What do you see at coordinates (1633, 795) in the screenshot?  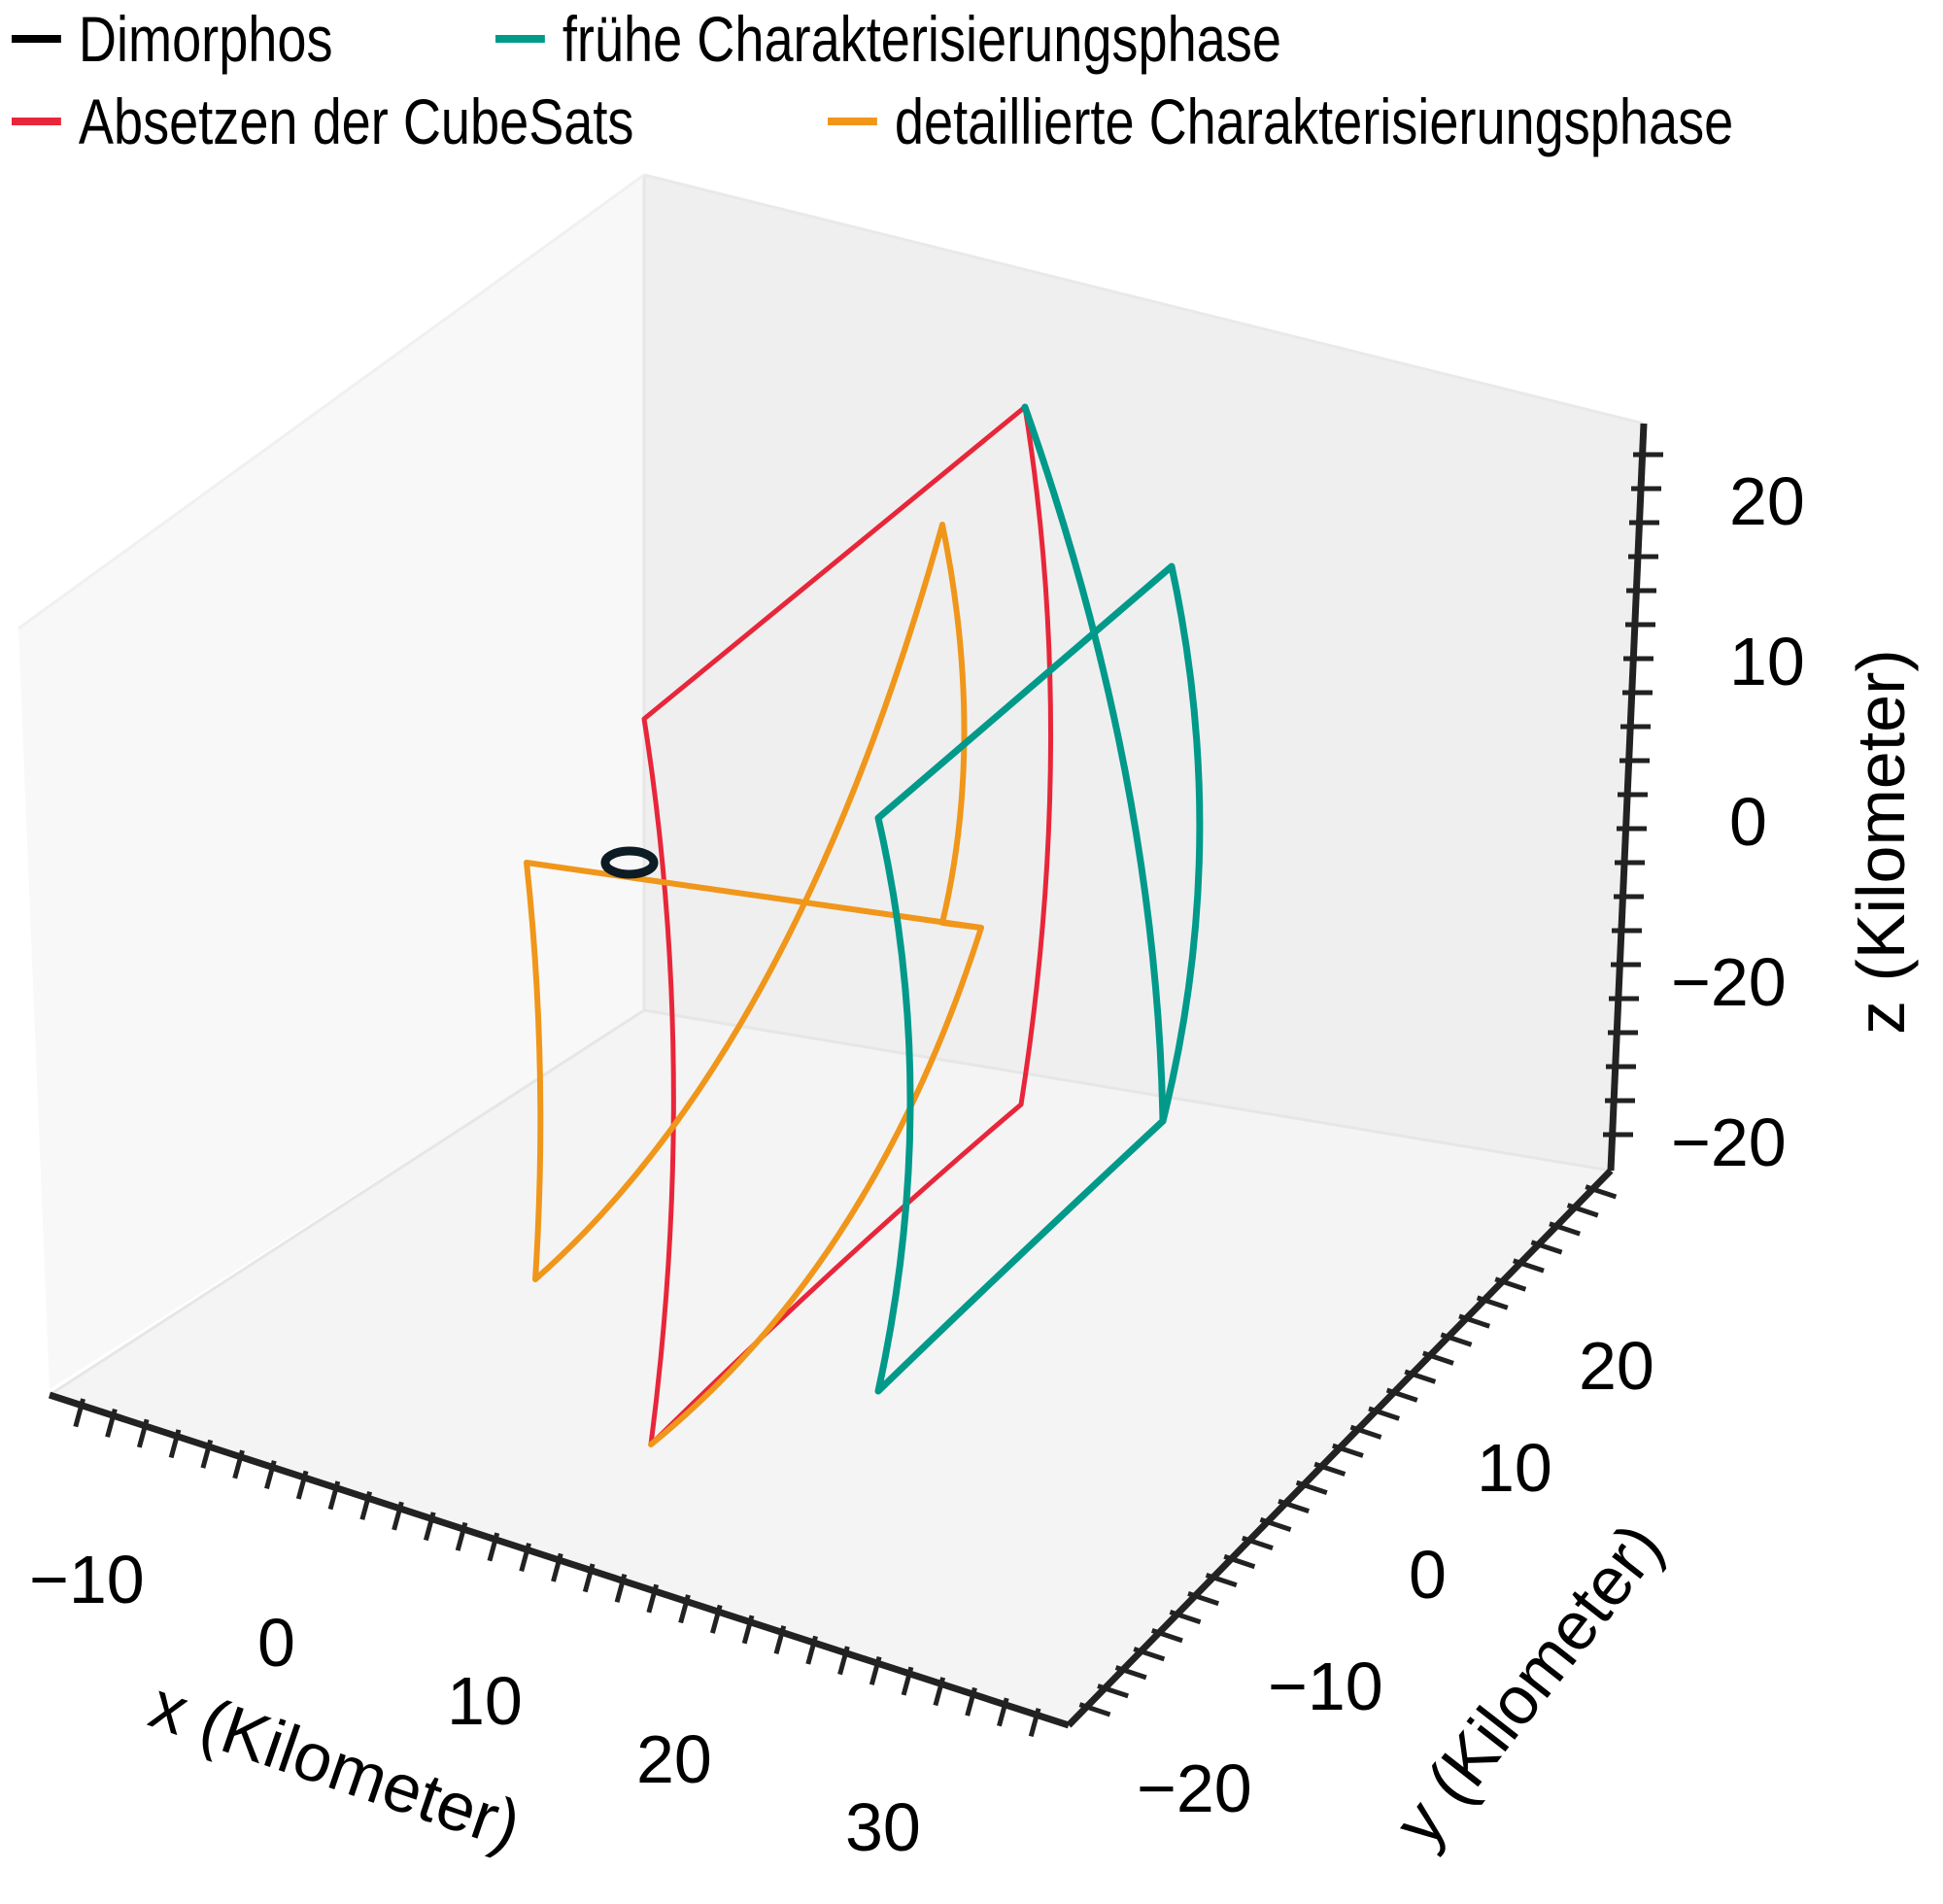 I see `z-axis-ticks` at bounding box center [1633, 795].